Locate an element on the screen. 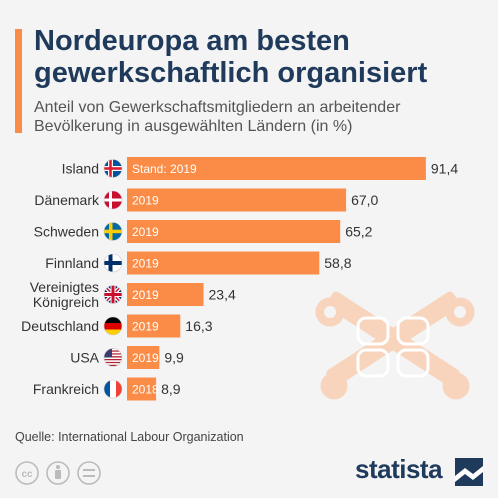 The image size is (498, 498). category-label: Island is located at coordinates (80, 169).